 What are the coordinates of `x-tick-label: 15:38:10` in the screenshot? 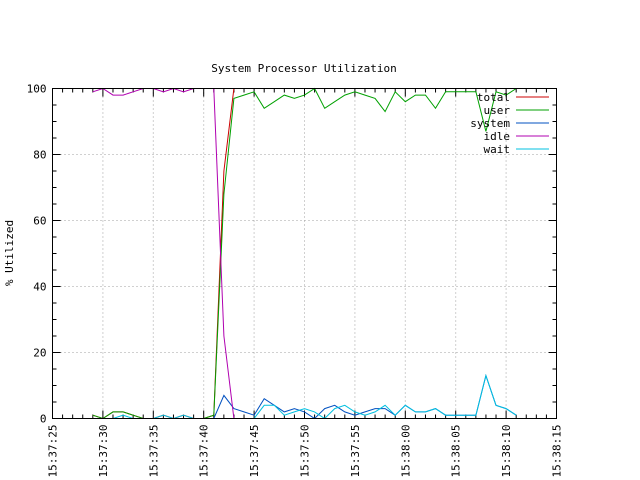 It's located at (506, 450).